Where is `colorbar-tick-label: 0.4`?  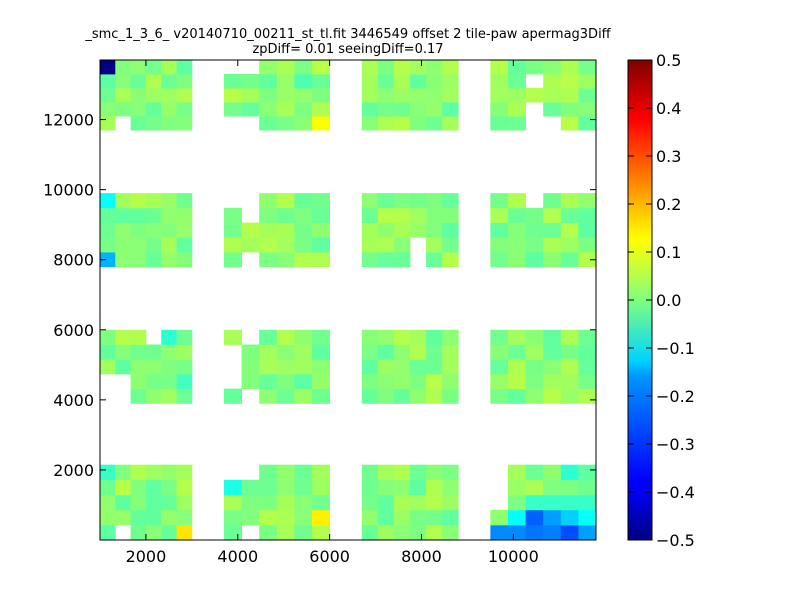 colorbar-tick-label: 0.4 is located at coordinates (668, 108).